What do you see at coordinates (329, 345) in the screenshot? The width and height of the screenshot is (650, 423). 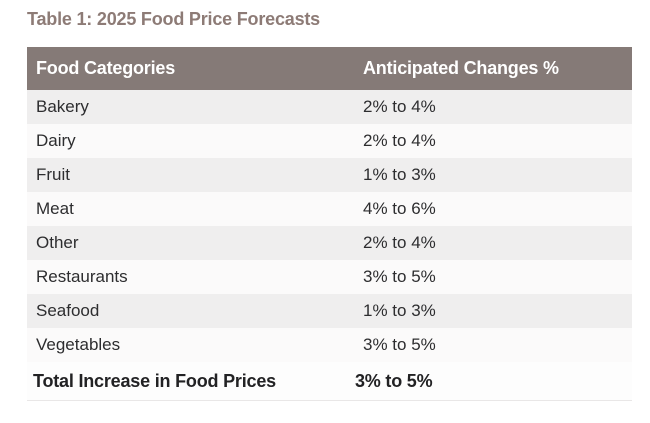 I see `table-row-vegetables: Vegetables 3% to 5%` at bounding box center [329, 345].